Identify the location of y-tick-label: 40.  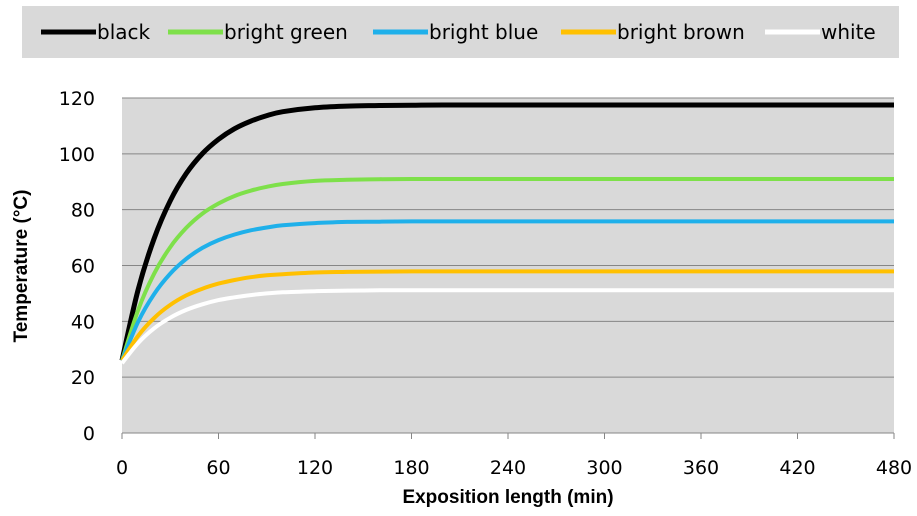
(83, 322).